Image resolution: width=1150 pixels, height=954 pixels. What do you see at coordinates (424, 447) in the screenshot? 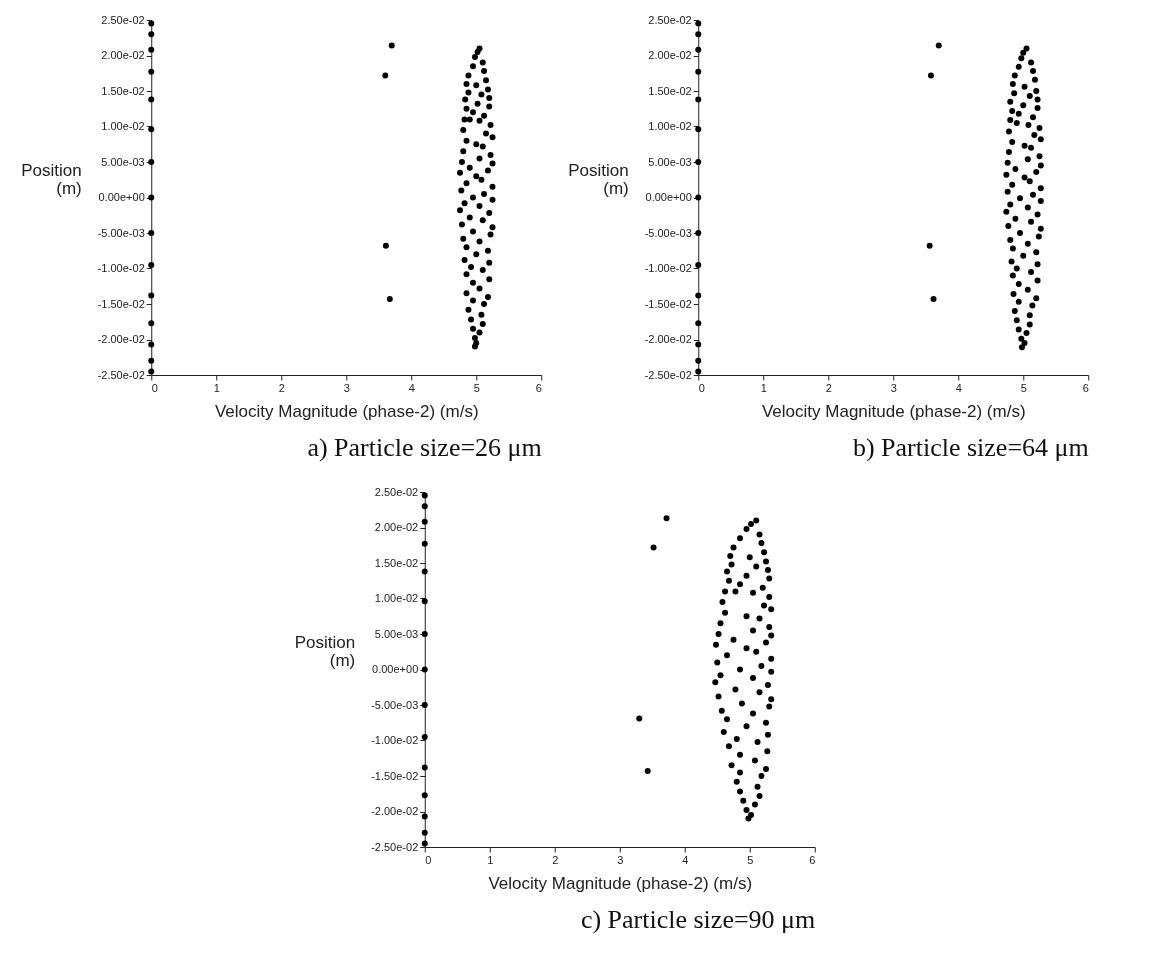
I see `text: a) Particle size=26 μm` at bounding box center [424, 447].